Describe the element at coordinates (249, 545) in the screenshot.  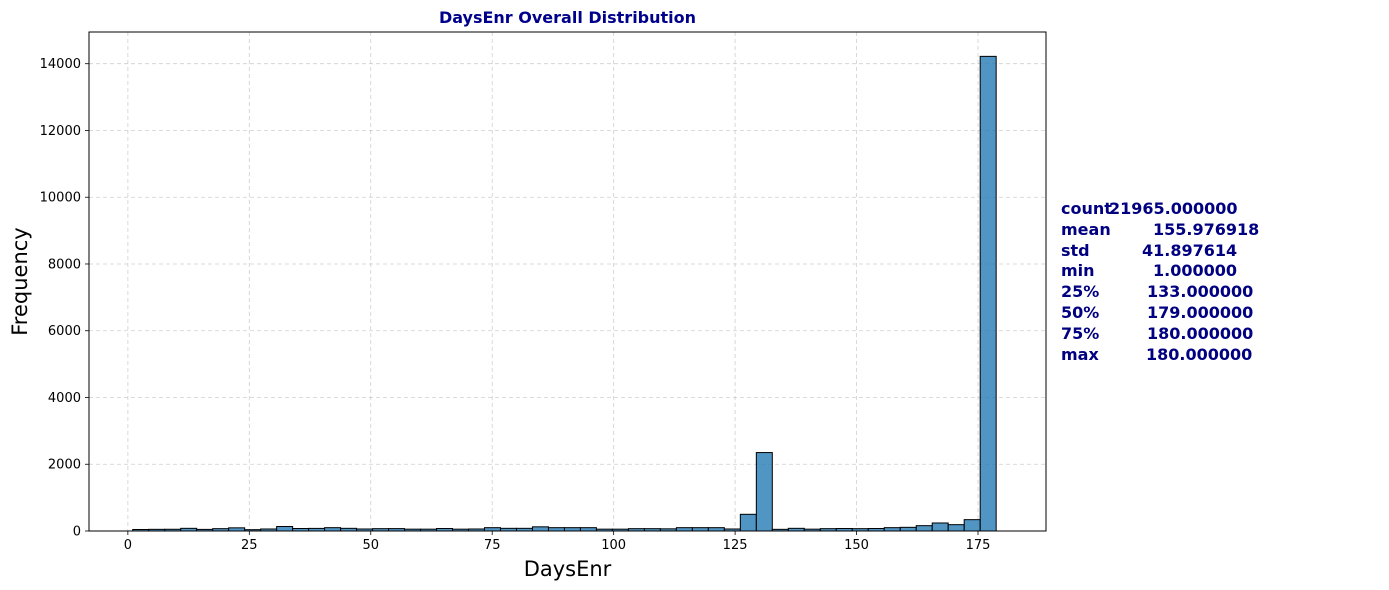
I see `x-tick-label: 25` at that location.